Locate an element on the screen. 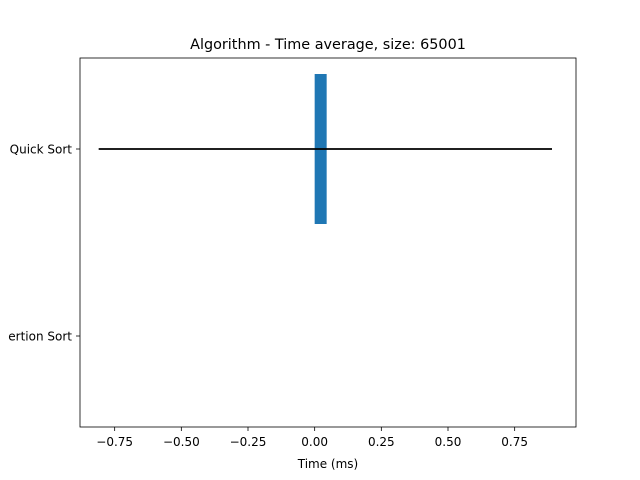 The width and height of the screenshot is (640, 480). x-tick-label-1: −0.50 is located at coordinates (181, 442).